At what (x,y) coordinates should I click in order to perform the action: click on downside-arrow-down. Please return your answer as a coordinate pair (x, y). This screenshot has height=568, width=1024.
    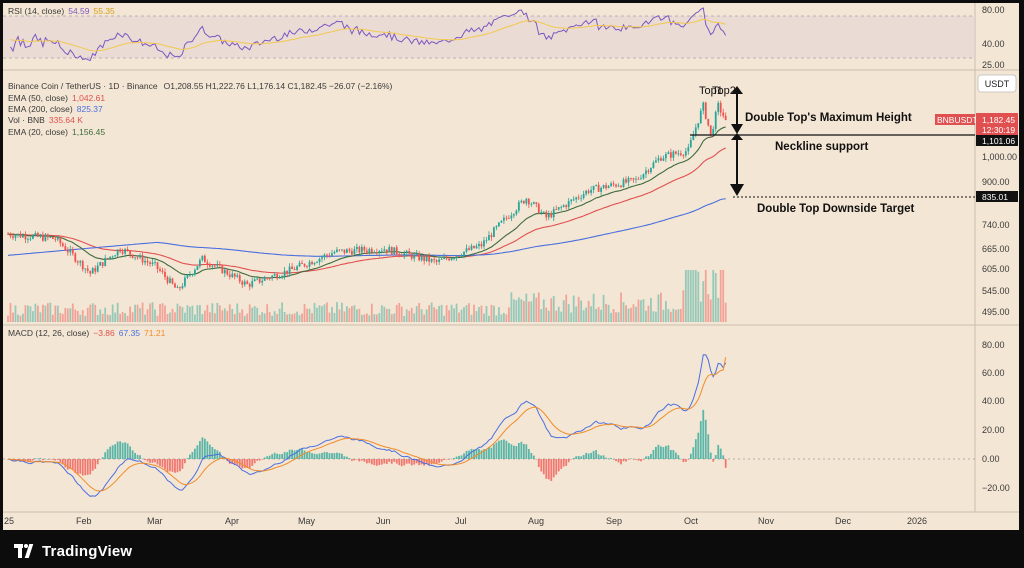
    Looking at the image, I should click on (737, 190).